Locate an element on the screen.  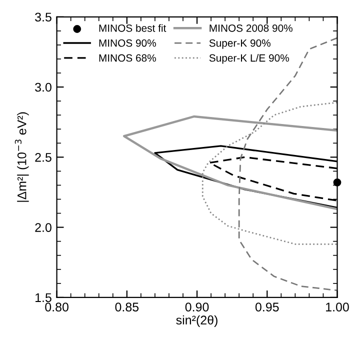
x-axis-title: sin²(2θ) is located at coordinates (197, 321).